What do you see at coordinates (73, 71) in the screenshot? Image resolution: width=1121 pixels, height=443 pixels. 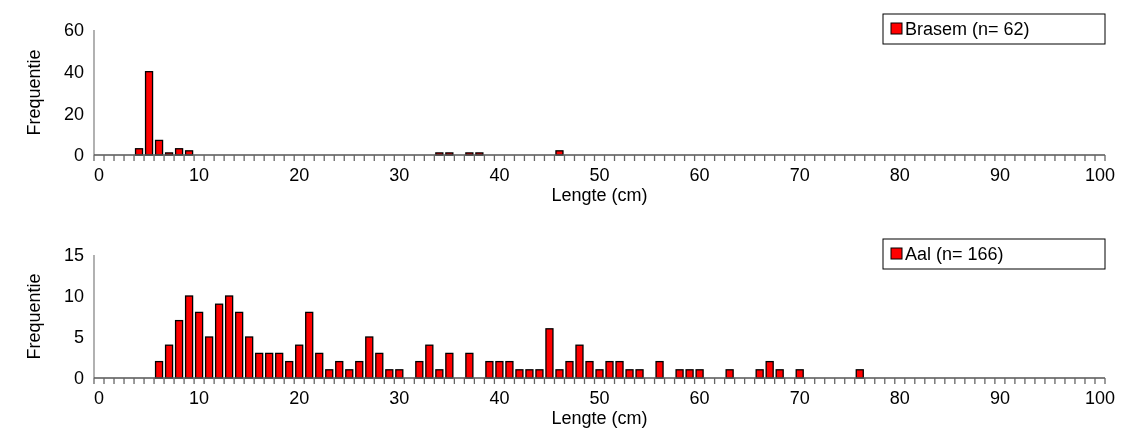 I see `y-tick-label: 40` at bounding box center [73, 71].